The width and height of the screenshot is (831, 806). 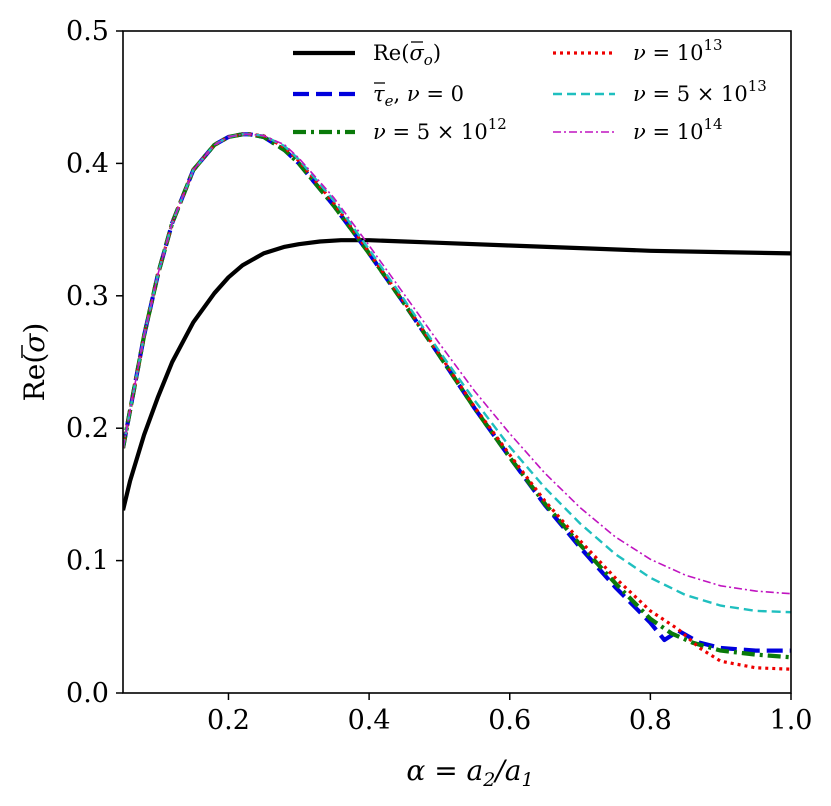 I want to click on y-tick-label: 0.5, so click(x=87, y=31).